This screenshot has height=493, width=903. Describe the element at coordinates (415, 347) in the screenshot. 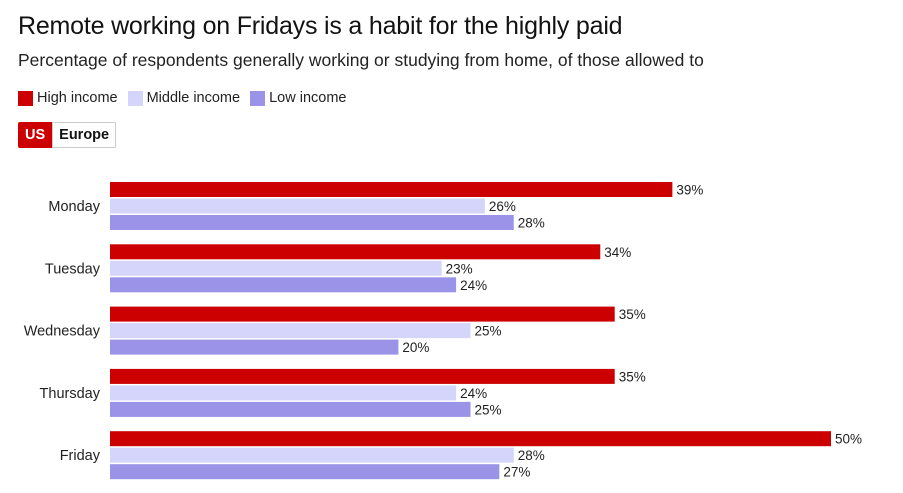

I see `data-label: 20%` at that location.